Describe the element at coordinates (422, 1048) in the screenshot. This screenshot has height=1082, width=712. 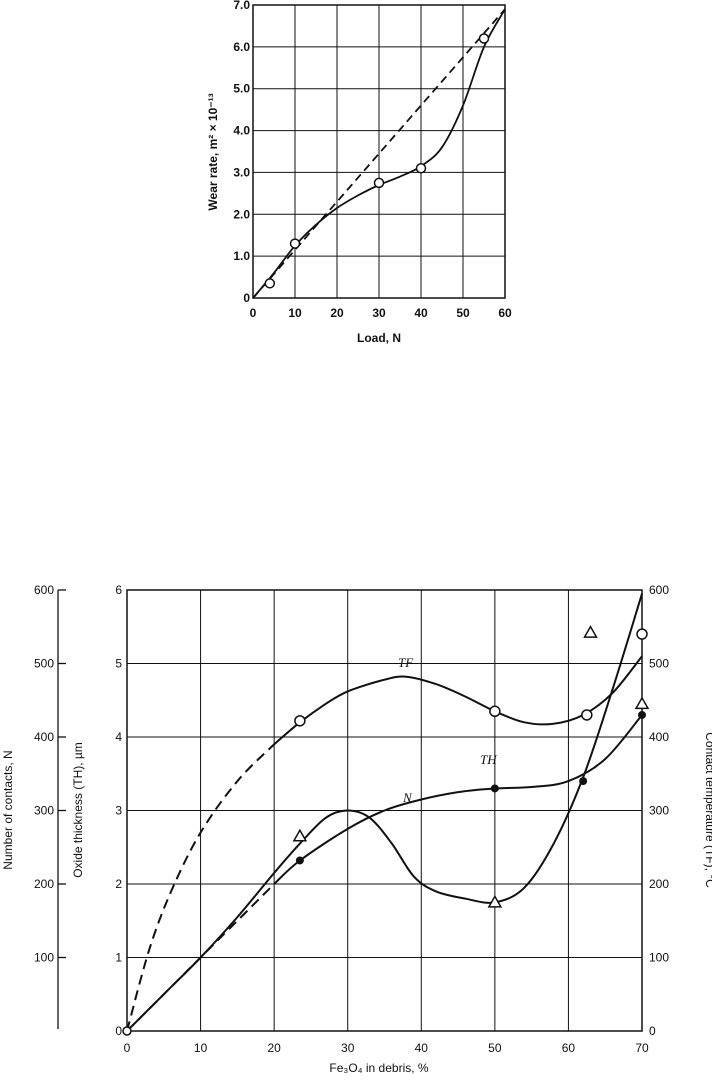
I see `bottom-x-tick-label: 40` at that location.